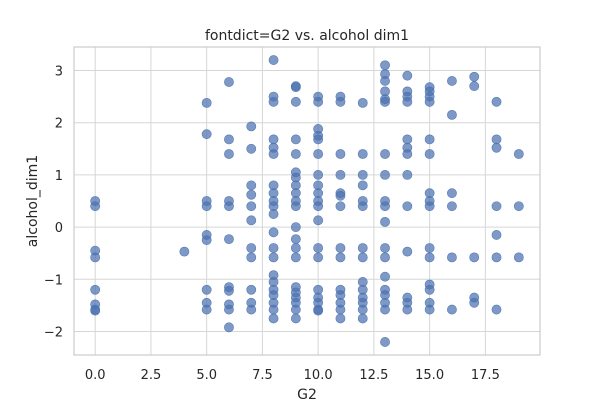 The image size is (600, 400). What do you see at coordinates (307, 36) in the screenshot?
I see `chart-title: fontdict=G2 vs. alcohol dim1` at bounding box center [307, 36].